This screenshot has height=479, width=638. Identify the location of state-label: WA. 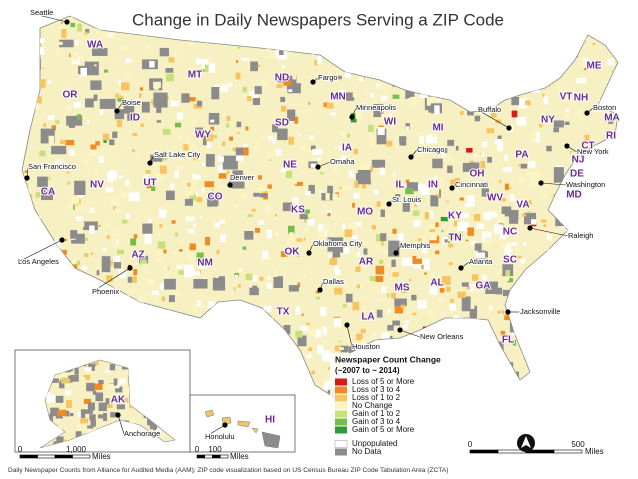
(95, 45).